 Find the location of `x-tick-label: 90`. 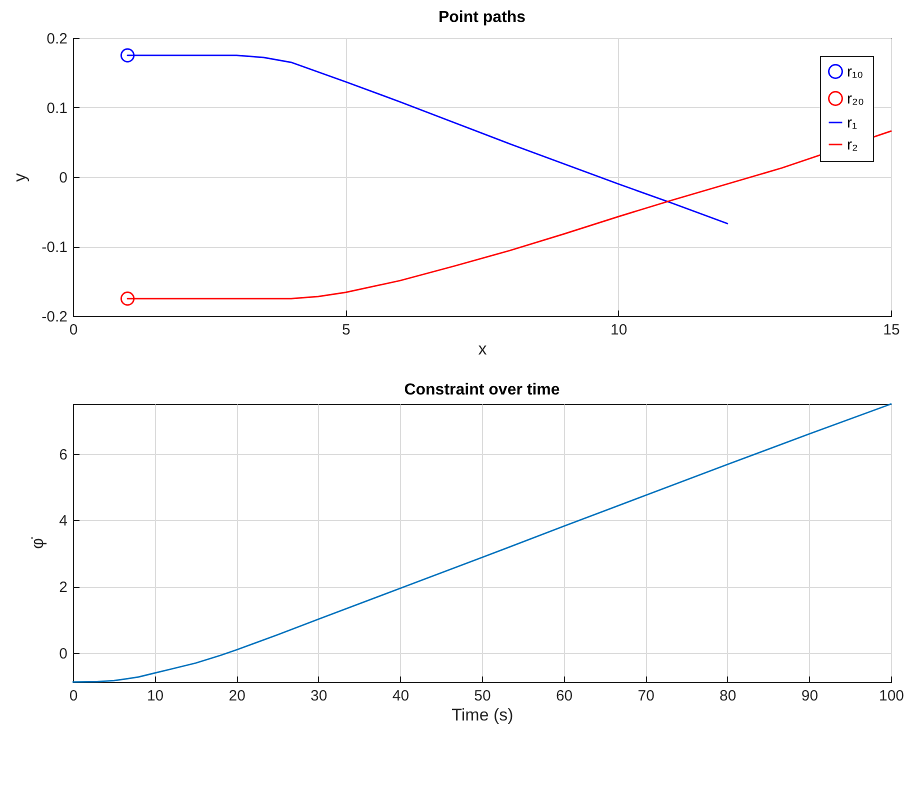

x-tick-label: 90 is located at coordinates (809, 696).